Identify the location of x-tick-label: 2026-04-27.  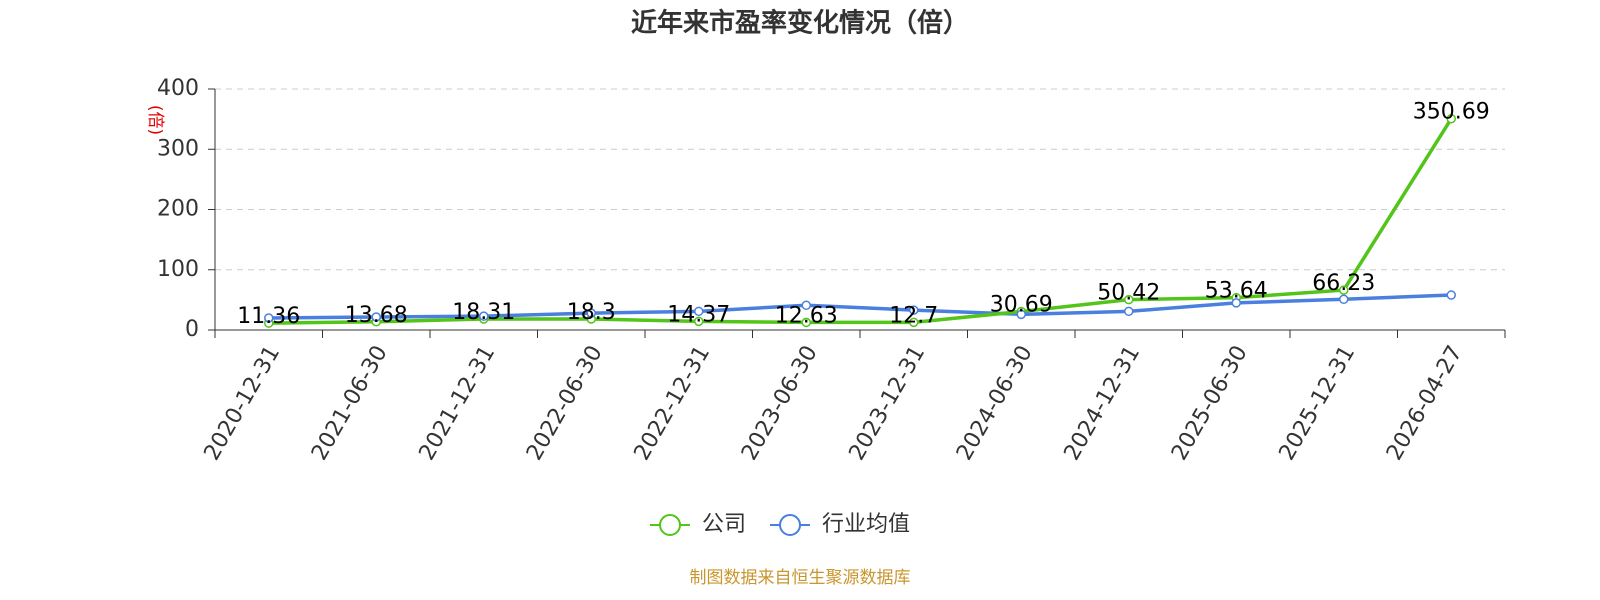
(1425, 403).